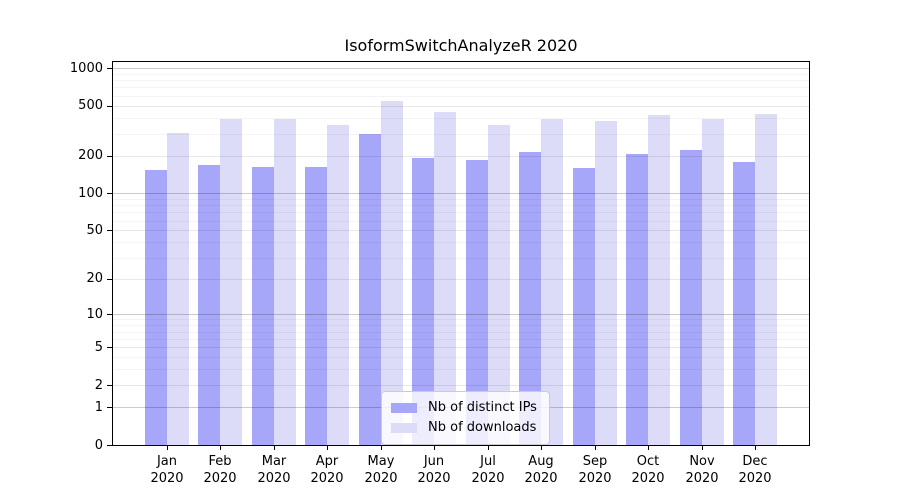 This screenshot has width=900, height=500. I want to click on x-tick-label: Aug 2020, so click(541, 470).